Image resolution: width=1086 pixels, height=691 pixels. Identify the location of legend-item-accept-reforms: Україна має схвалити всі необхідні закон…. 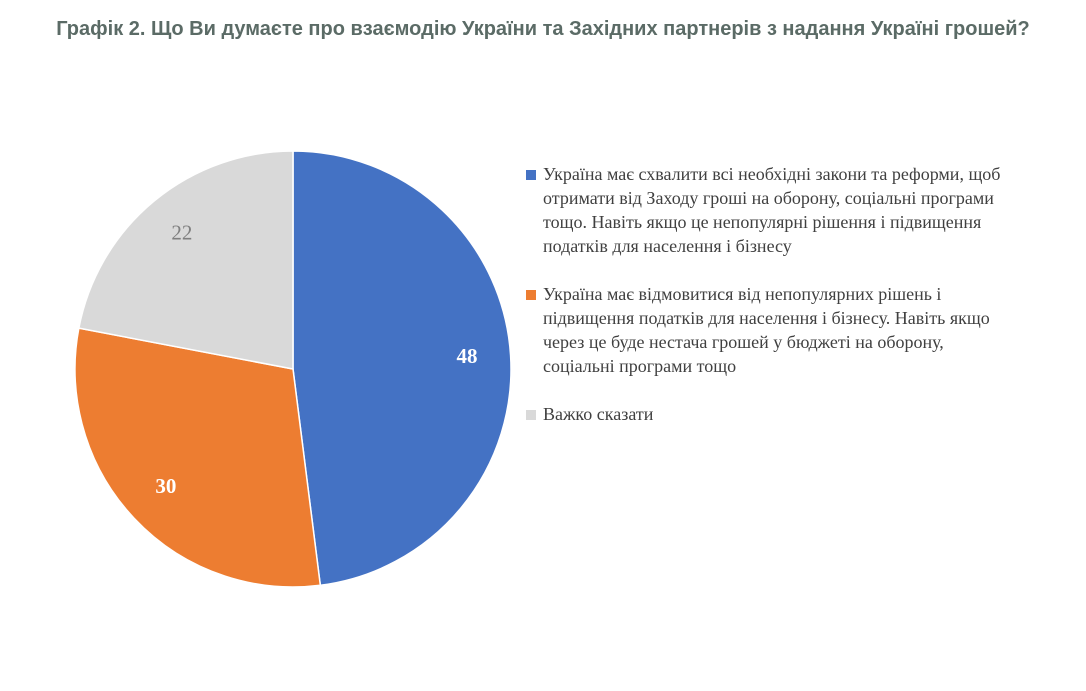
(771, 210).